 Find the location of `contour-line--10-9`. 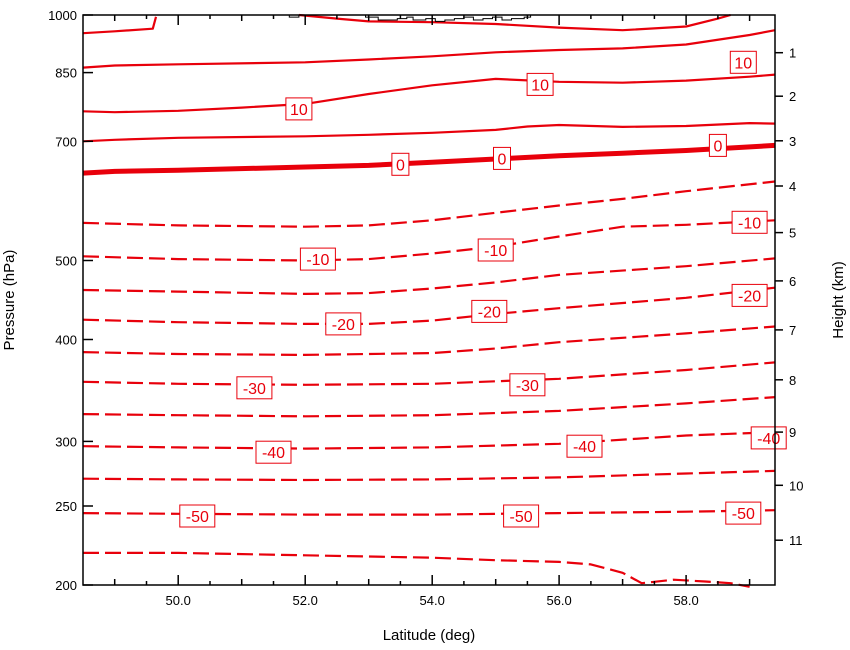

contour-line--10-9 is located at coordinates (429, 240).